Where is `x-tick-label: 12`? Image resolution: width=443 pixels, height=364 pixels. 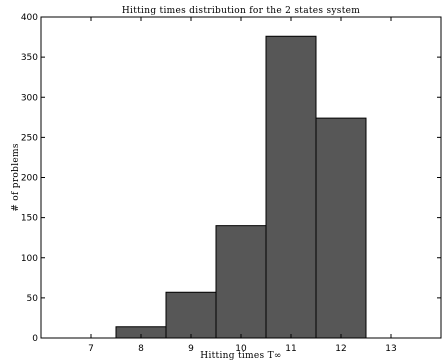
x-tick-label: 12 is located at coordinates (340, 349).